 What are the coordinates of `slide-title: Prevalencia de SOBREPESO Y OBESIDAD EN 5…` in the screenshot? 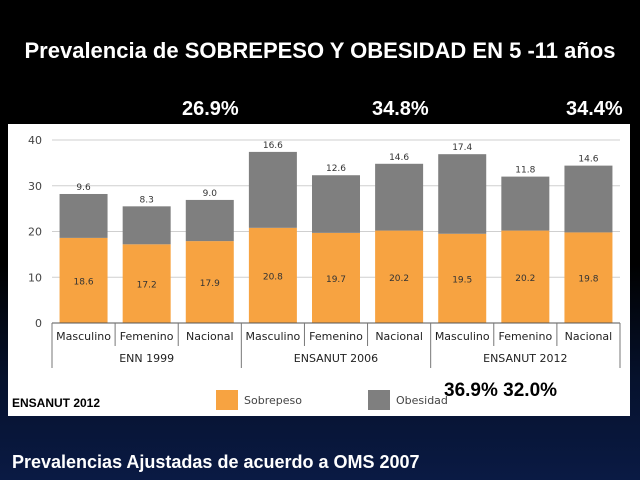 It's located at (320, 50).